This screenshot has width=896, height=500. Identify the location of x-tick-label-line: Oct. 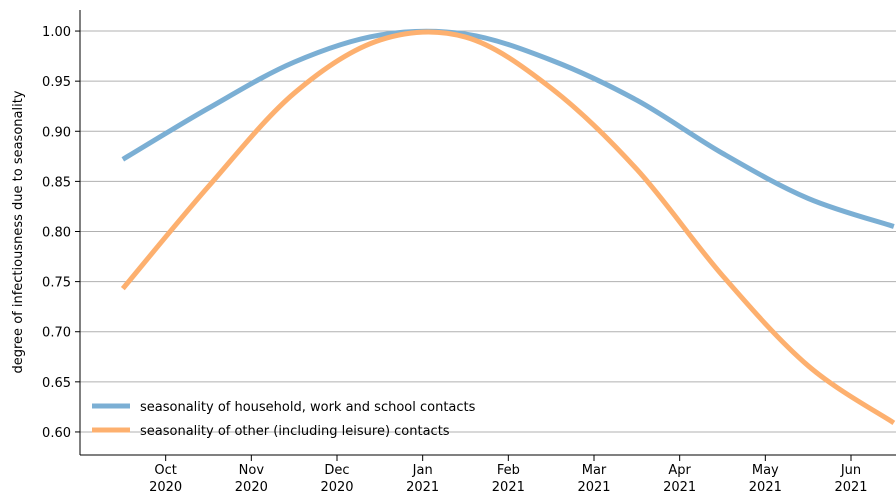
(165, 470).